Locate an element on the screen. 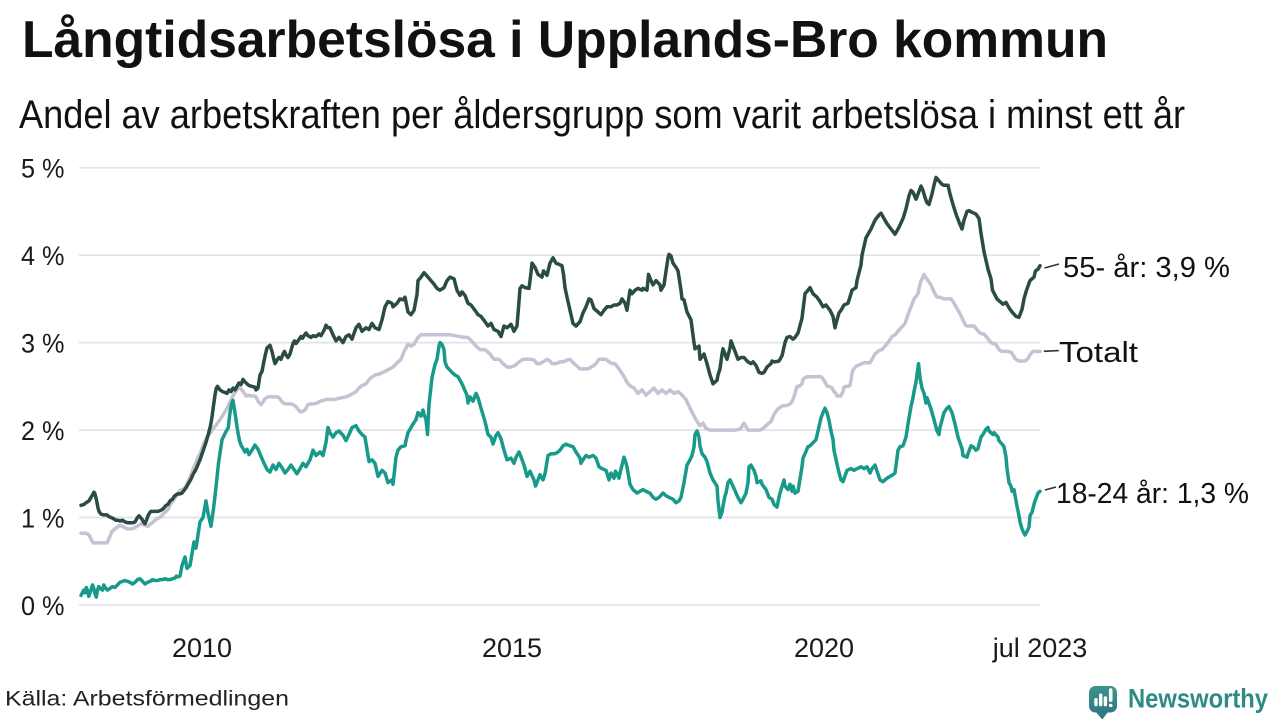 The image size is (1280, 725). svg-text: 18-24 år: 1,3 % is located at coordinates (1152, 494).